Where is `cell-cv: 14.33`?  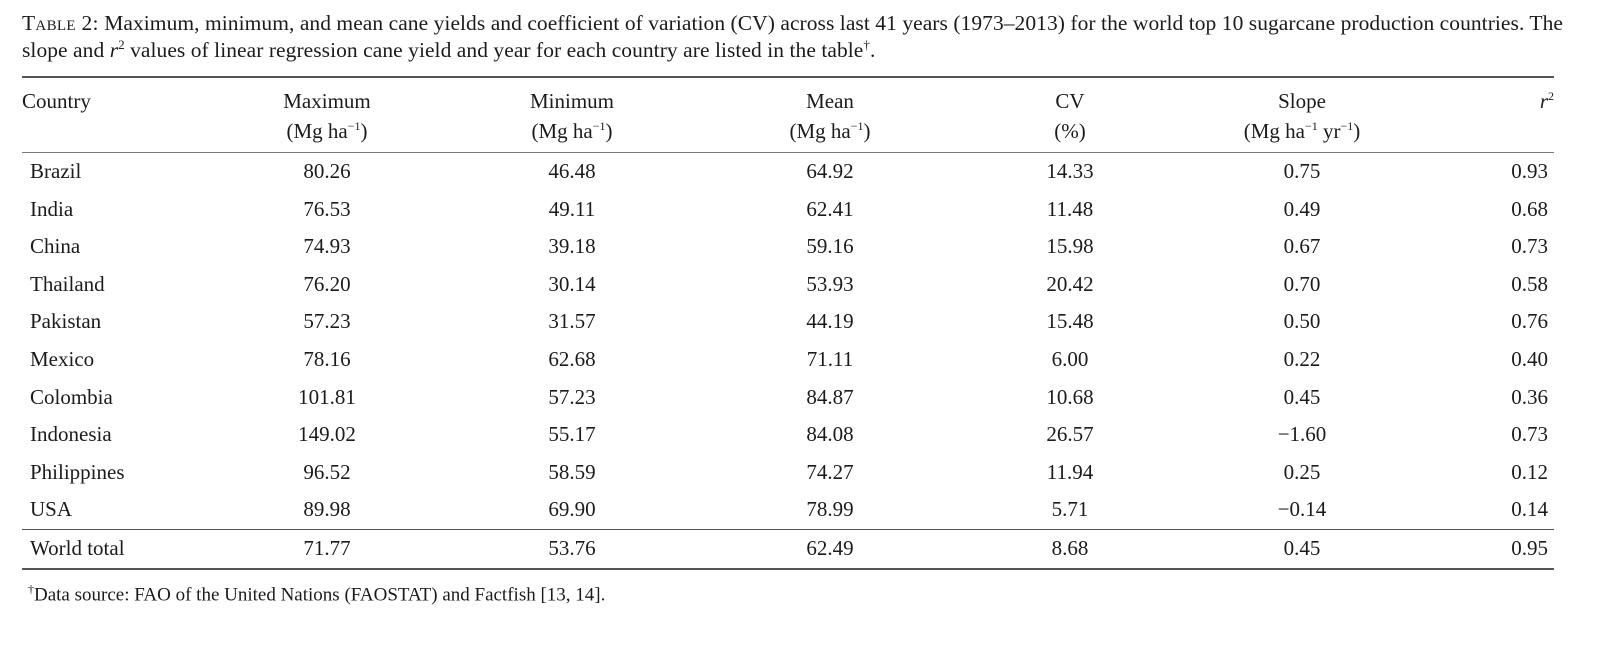 cell-cv: 14.33 is located at coordinates (1070, 171).